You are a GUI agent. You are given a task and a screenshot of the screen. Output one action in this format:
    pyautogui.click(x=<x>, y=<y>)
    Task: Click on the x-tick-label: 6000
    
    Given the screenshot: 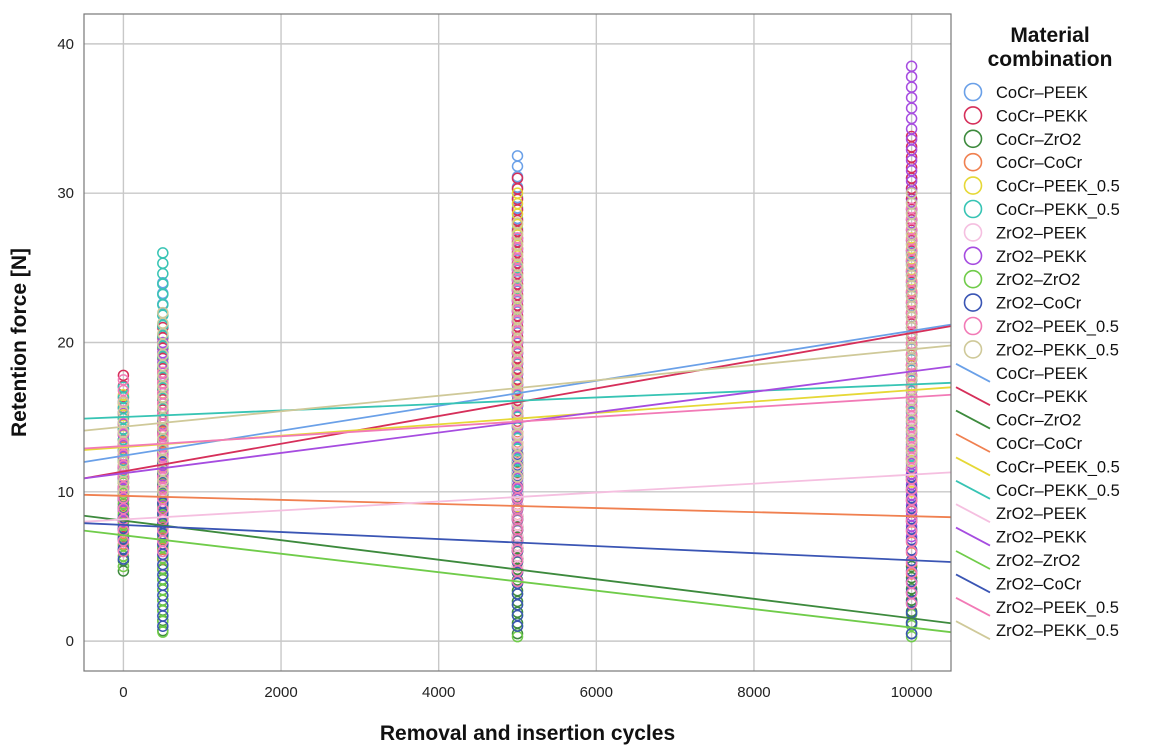 What is the action you would take?
    pyautogui.click(x=596, y=692)
    